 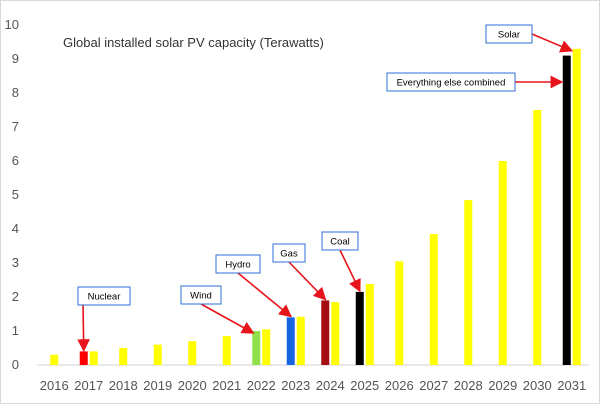 I want to click on x-tick-label: 2026, so click(x=399, y=385).